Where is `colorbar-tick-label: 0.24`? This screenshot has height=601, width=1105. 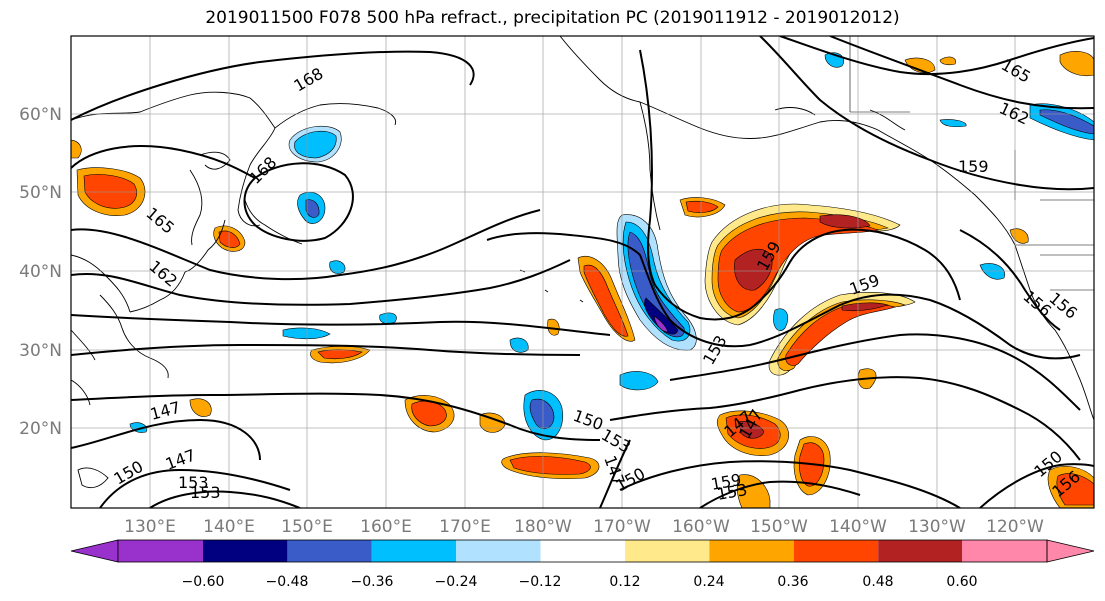 colorbar-tick-label: 0.24 is located at coordinates (708, 582).